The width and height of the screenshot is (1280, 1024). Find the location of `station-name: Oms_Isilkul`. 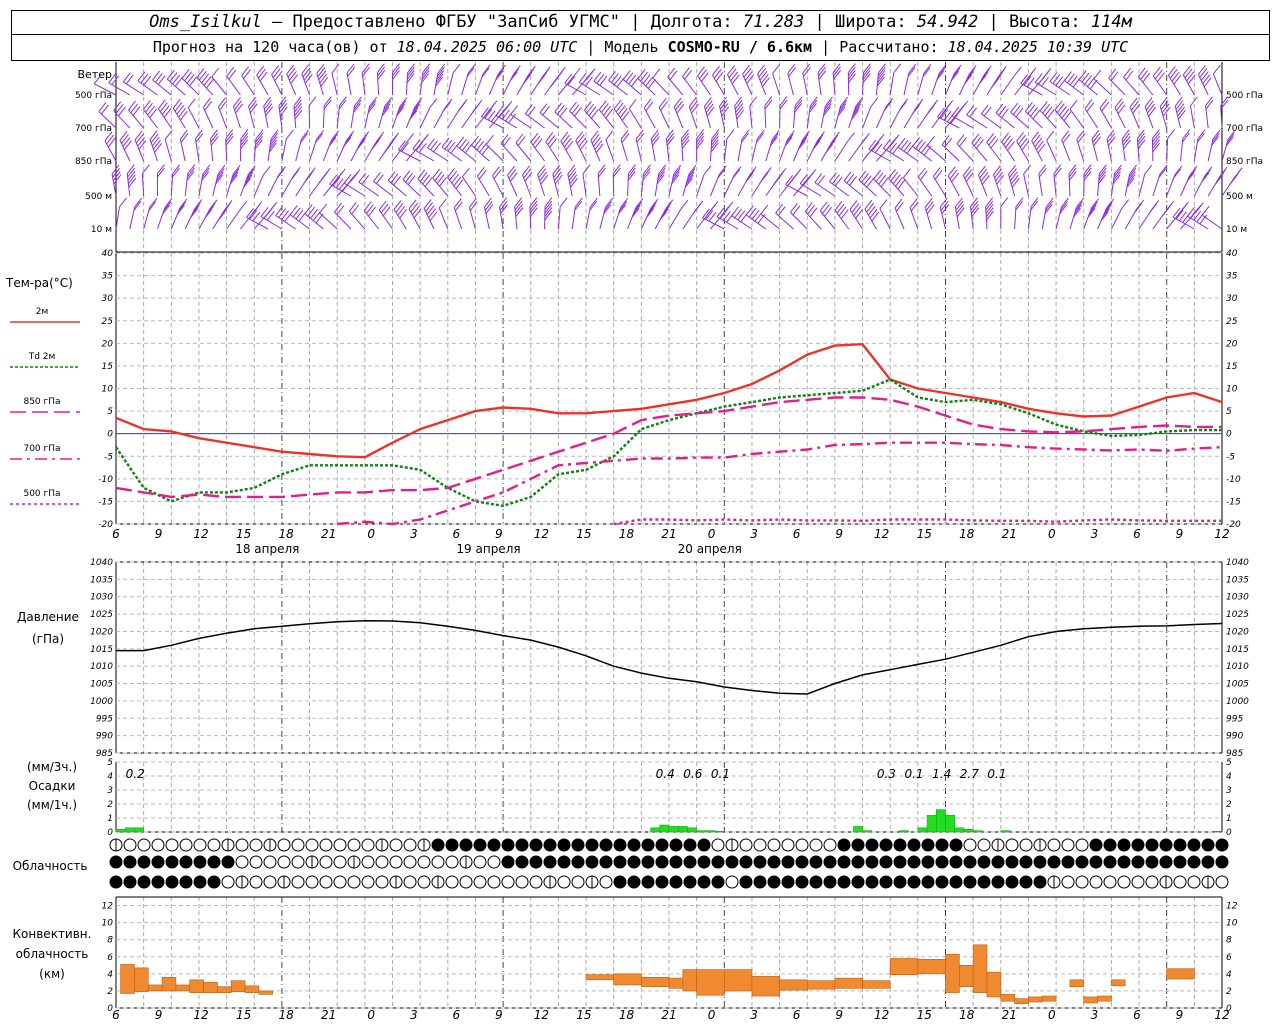

station-name: Oms_Isilkul is located at coordinates (205, 22).